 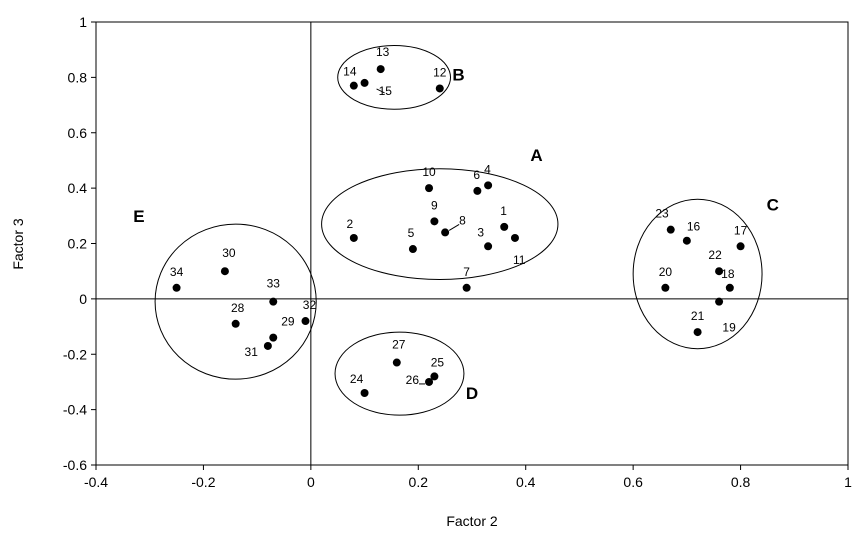 What do you see at coordinates (487, 169) in the screenshot?
I see `data-point-label-4: 4` at bounding box center [487, 169].